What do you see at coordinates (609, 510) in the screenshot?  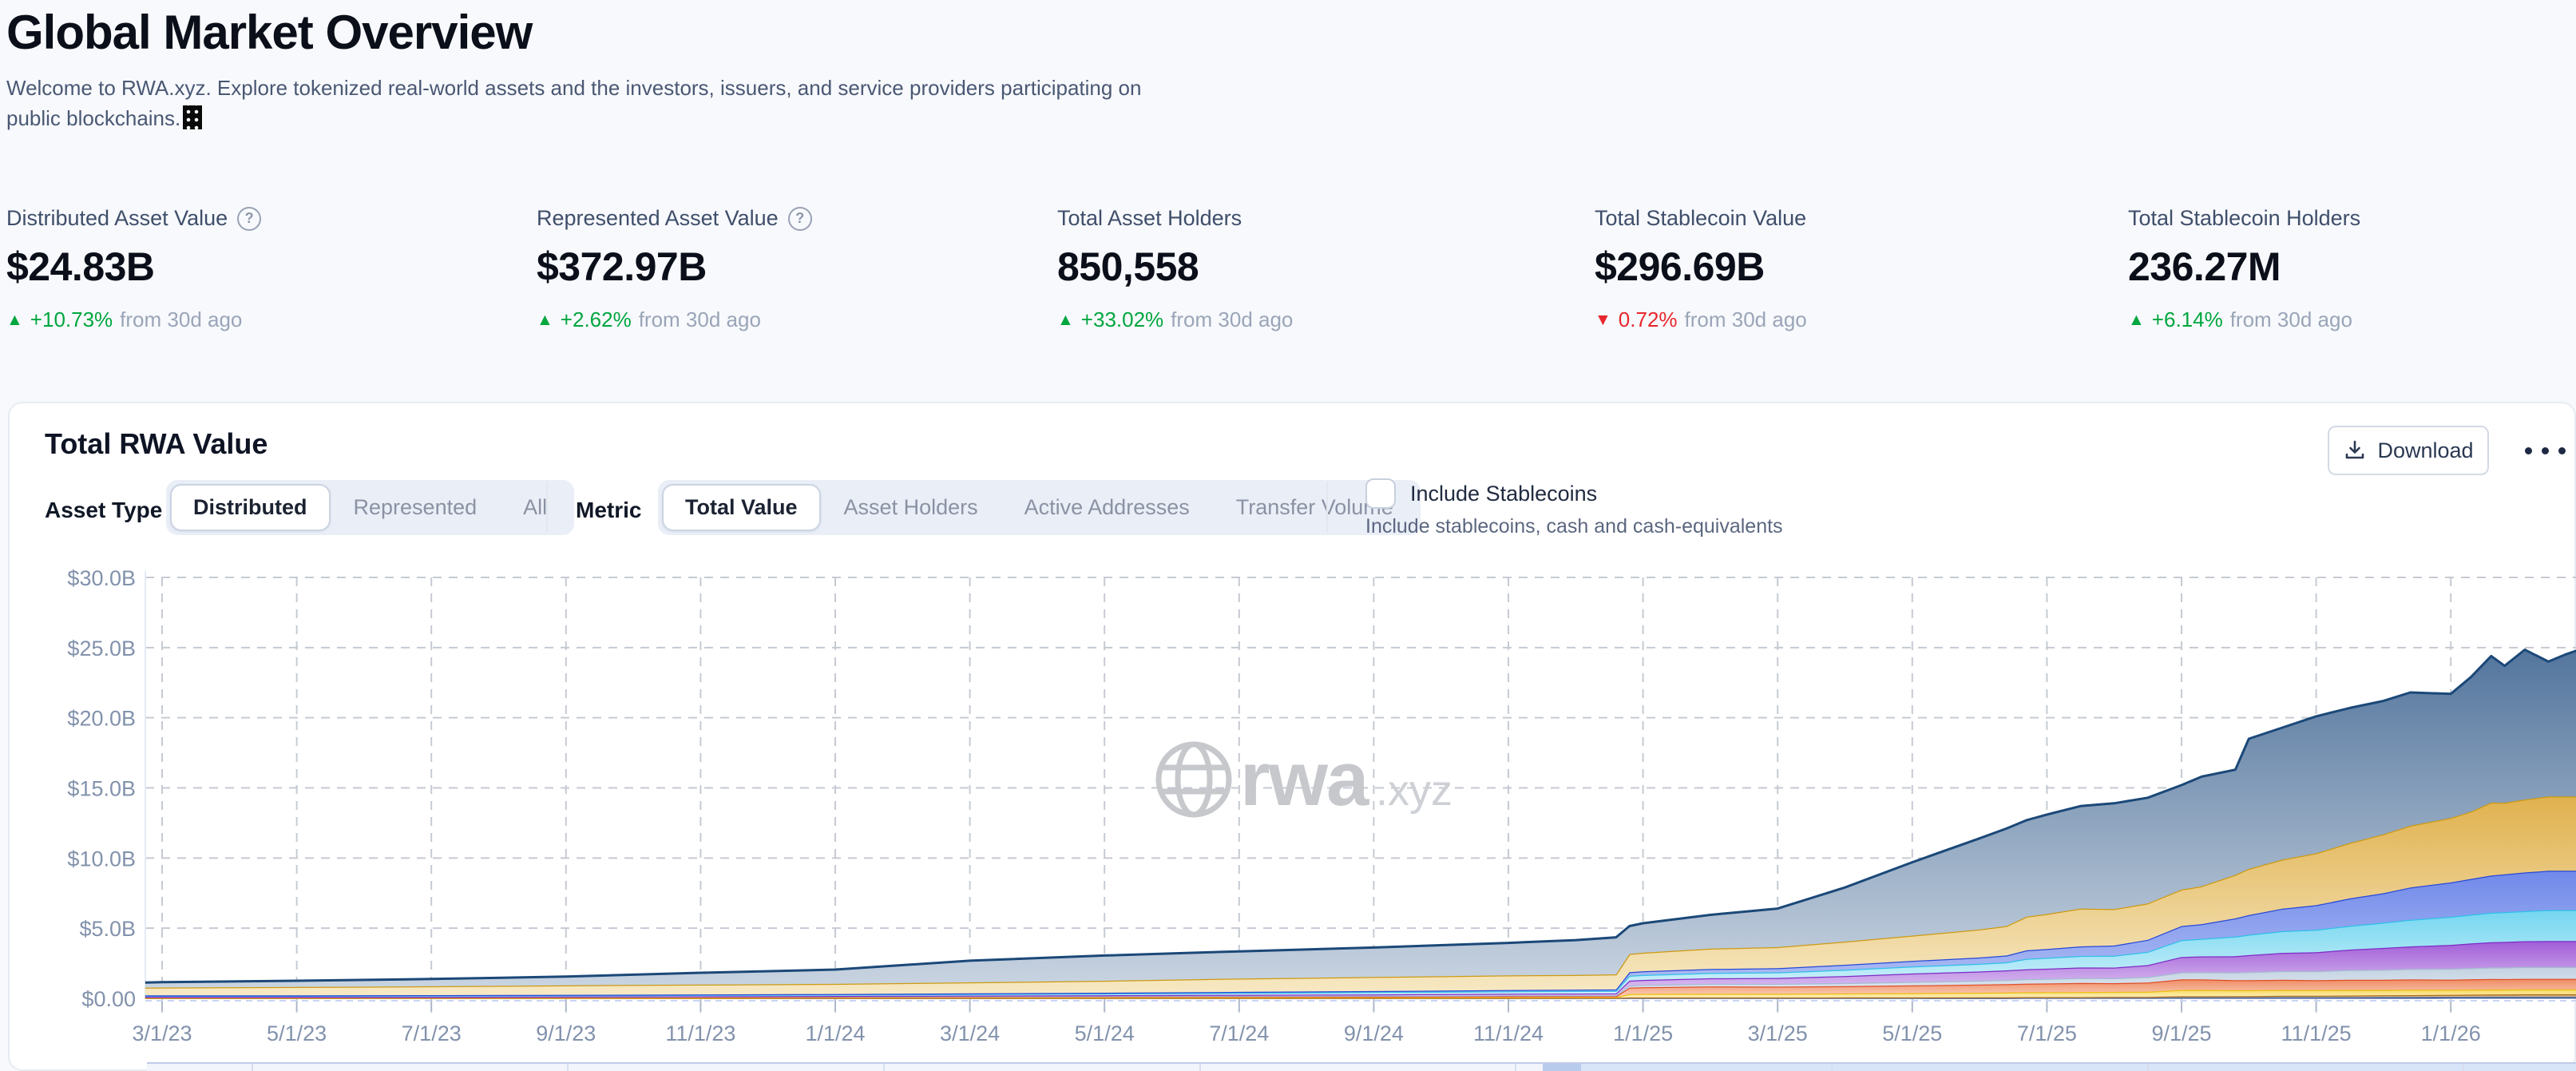 I see `metric-label: Metric` at bounding box center [609, 510].